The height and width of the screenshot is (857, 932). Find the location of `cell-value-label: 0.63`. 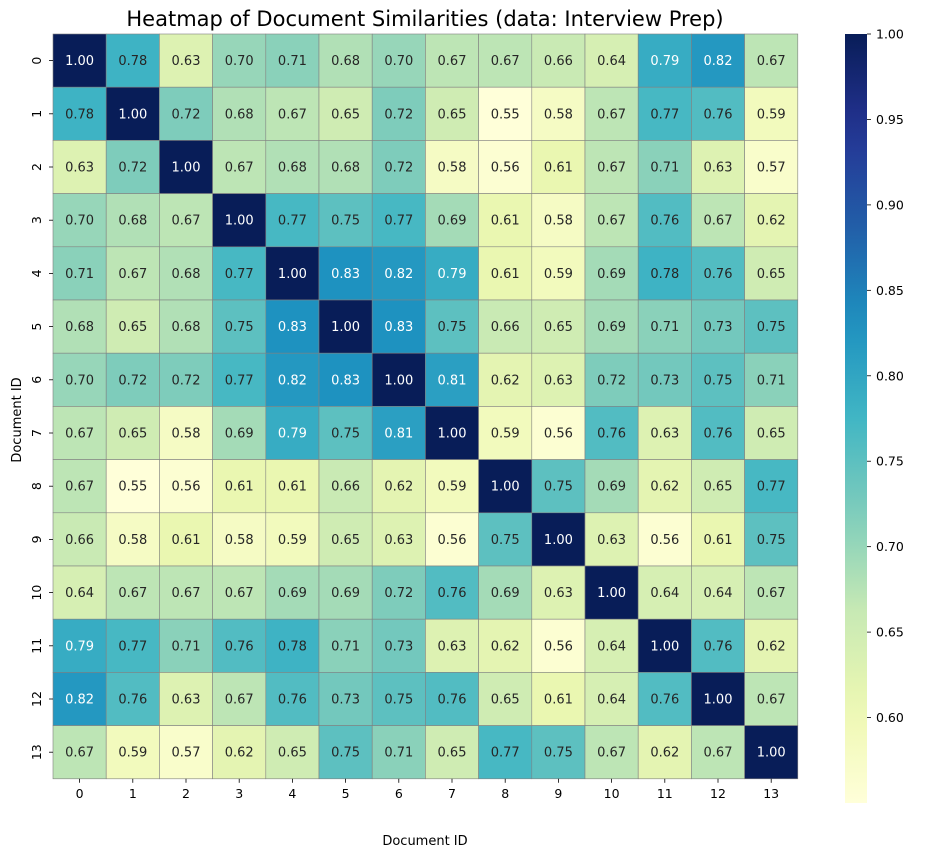

cell-value-label: 0.63 is located at coordinates (186, 61).